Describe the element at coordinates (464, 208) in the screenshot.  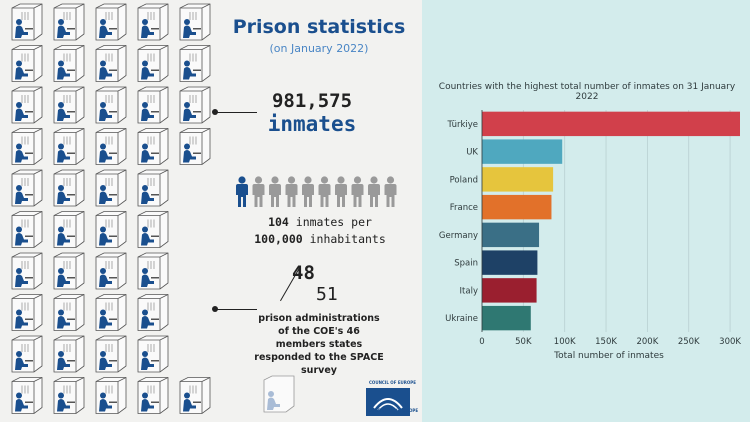
I see `category-label: France` at that location.